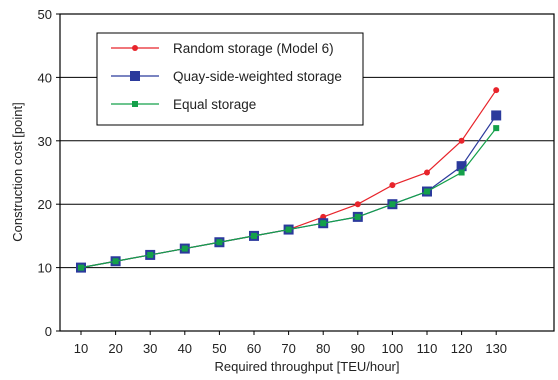 The width and height of the screenshot is (558, 380). I want to click on legend-item: Random storage (Model 6), so click(222, 48).